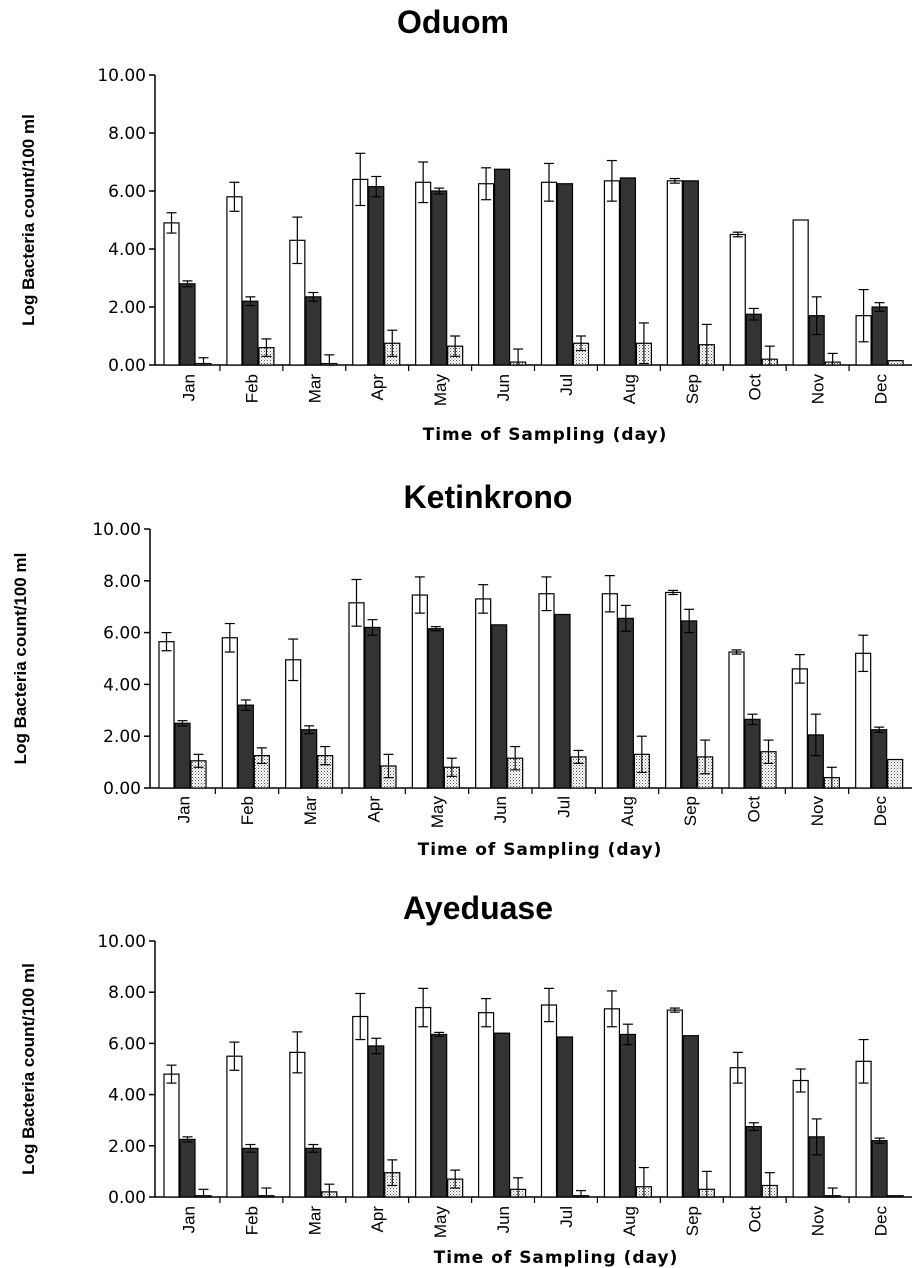 The height and width of the screenshot is (1268, 912). I want to click on x-tick-label: Jul, so click(563, 807).